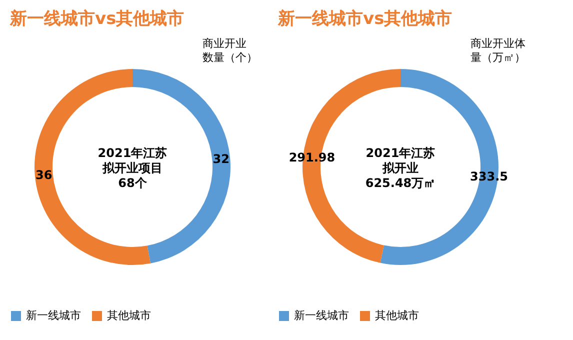  What do you see at coordinates (400, 183) in the screenshot?
I see `text: 625.48万㎡` at bounding box center [400, 183].